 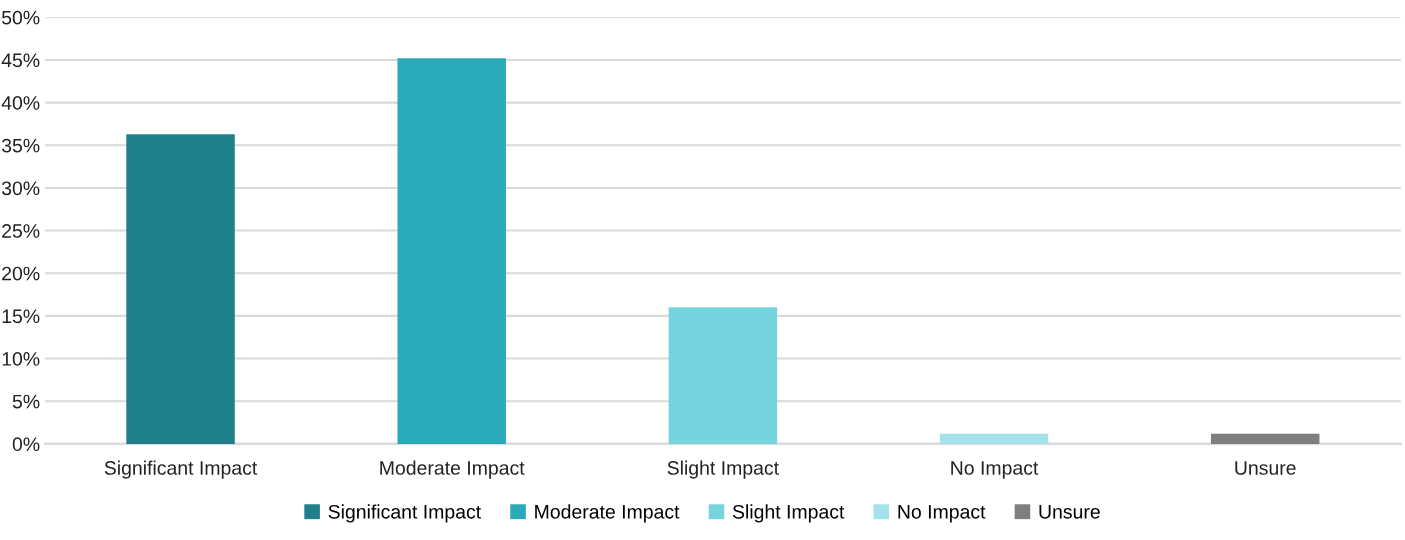 What do you see at coordinates (452, 469) in the screenshot?
I see `x-tick-label: Moderate Impact` at bounding box center [452, 469].